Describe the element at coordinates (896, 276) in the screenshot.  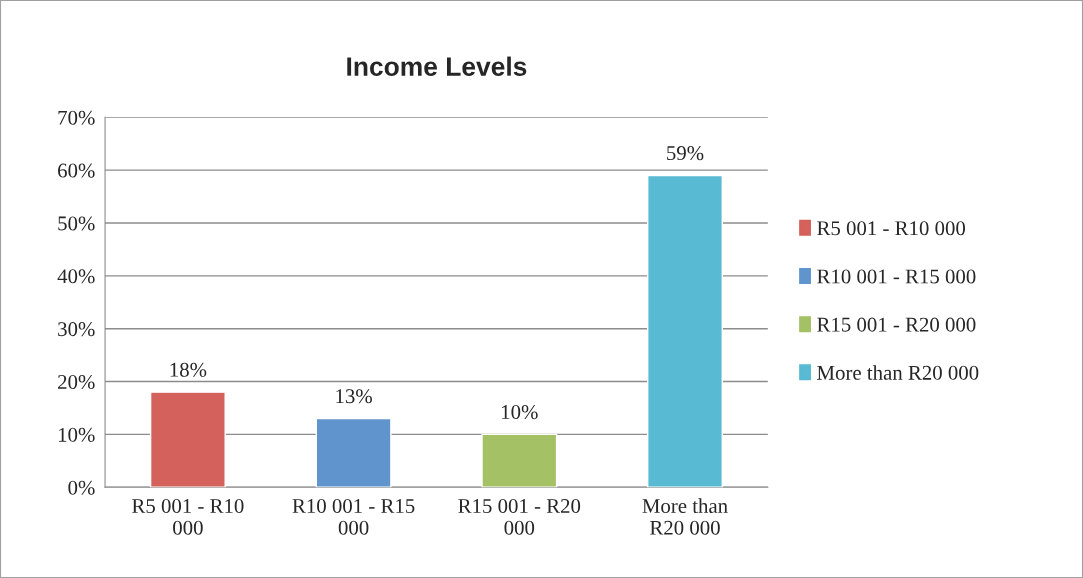
I see `legend-label: R10 001 - R15 000` at that location.